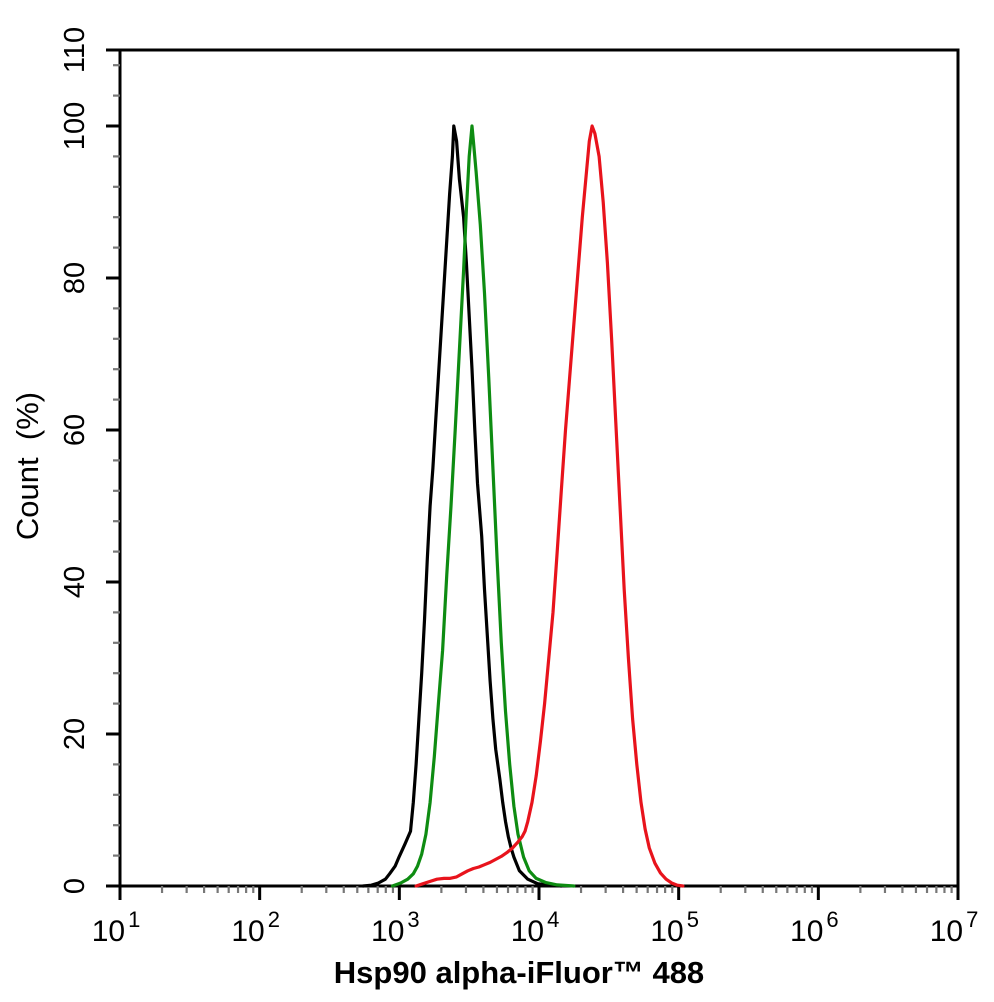 The width and height of the screenshot is (994, 1002). I want to click on y-tick-label: 20, so click(75, 734).